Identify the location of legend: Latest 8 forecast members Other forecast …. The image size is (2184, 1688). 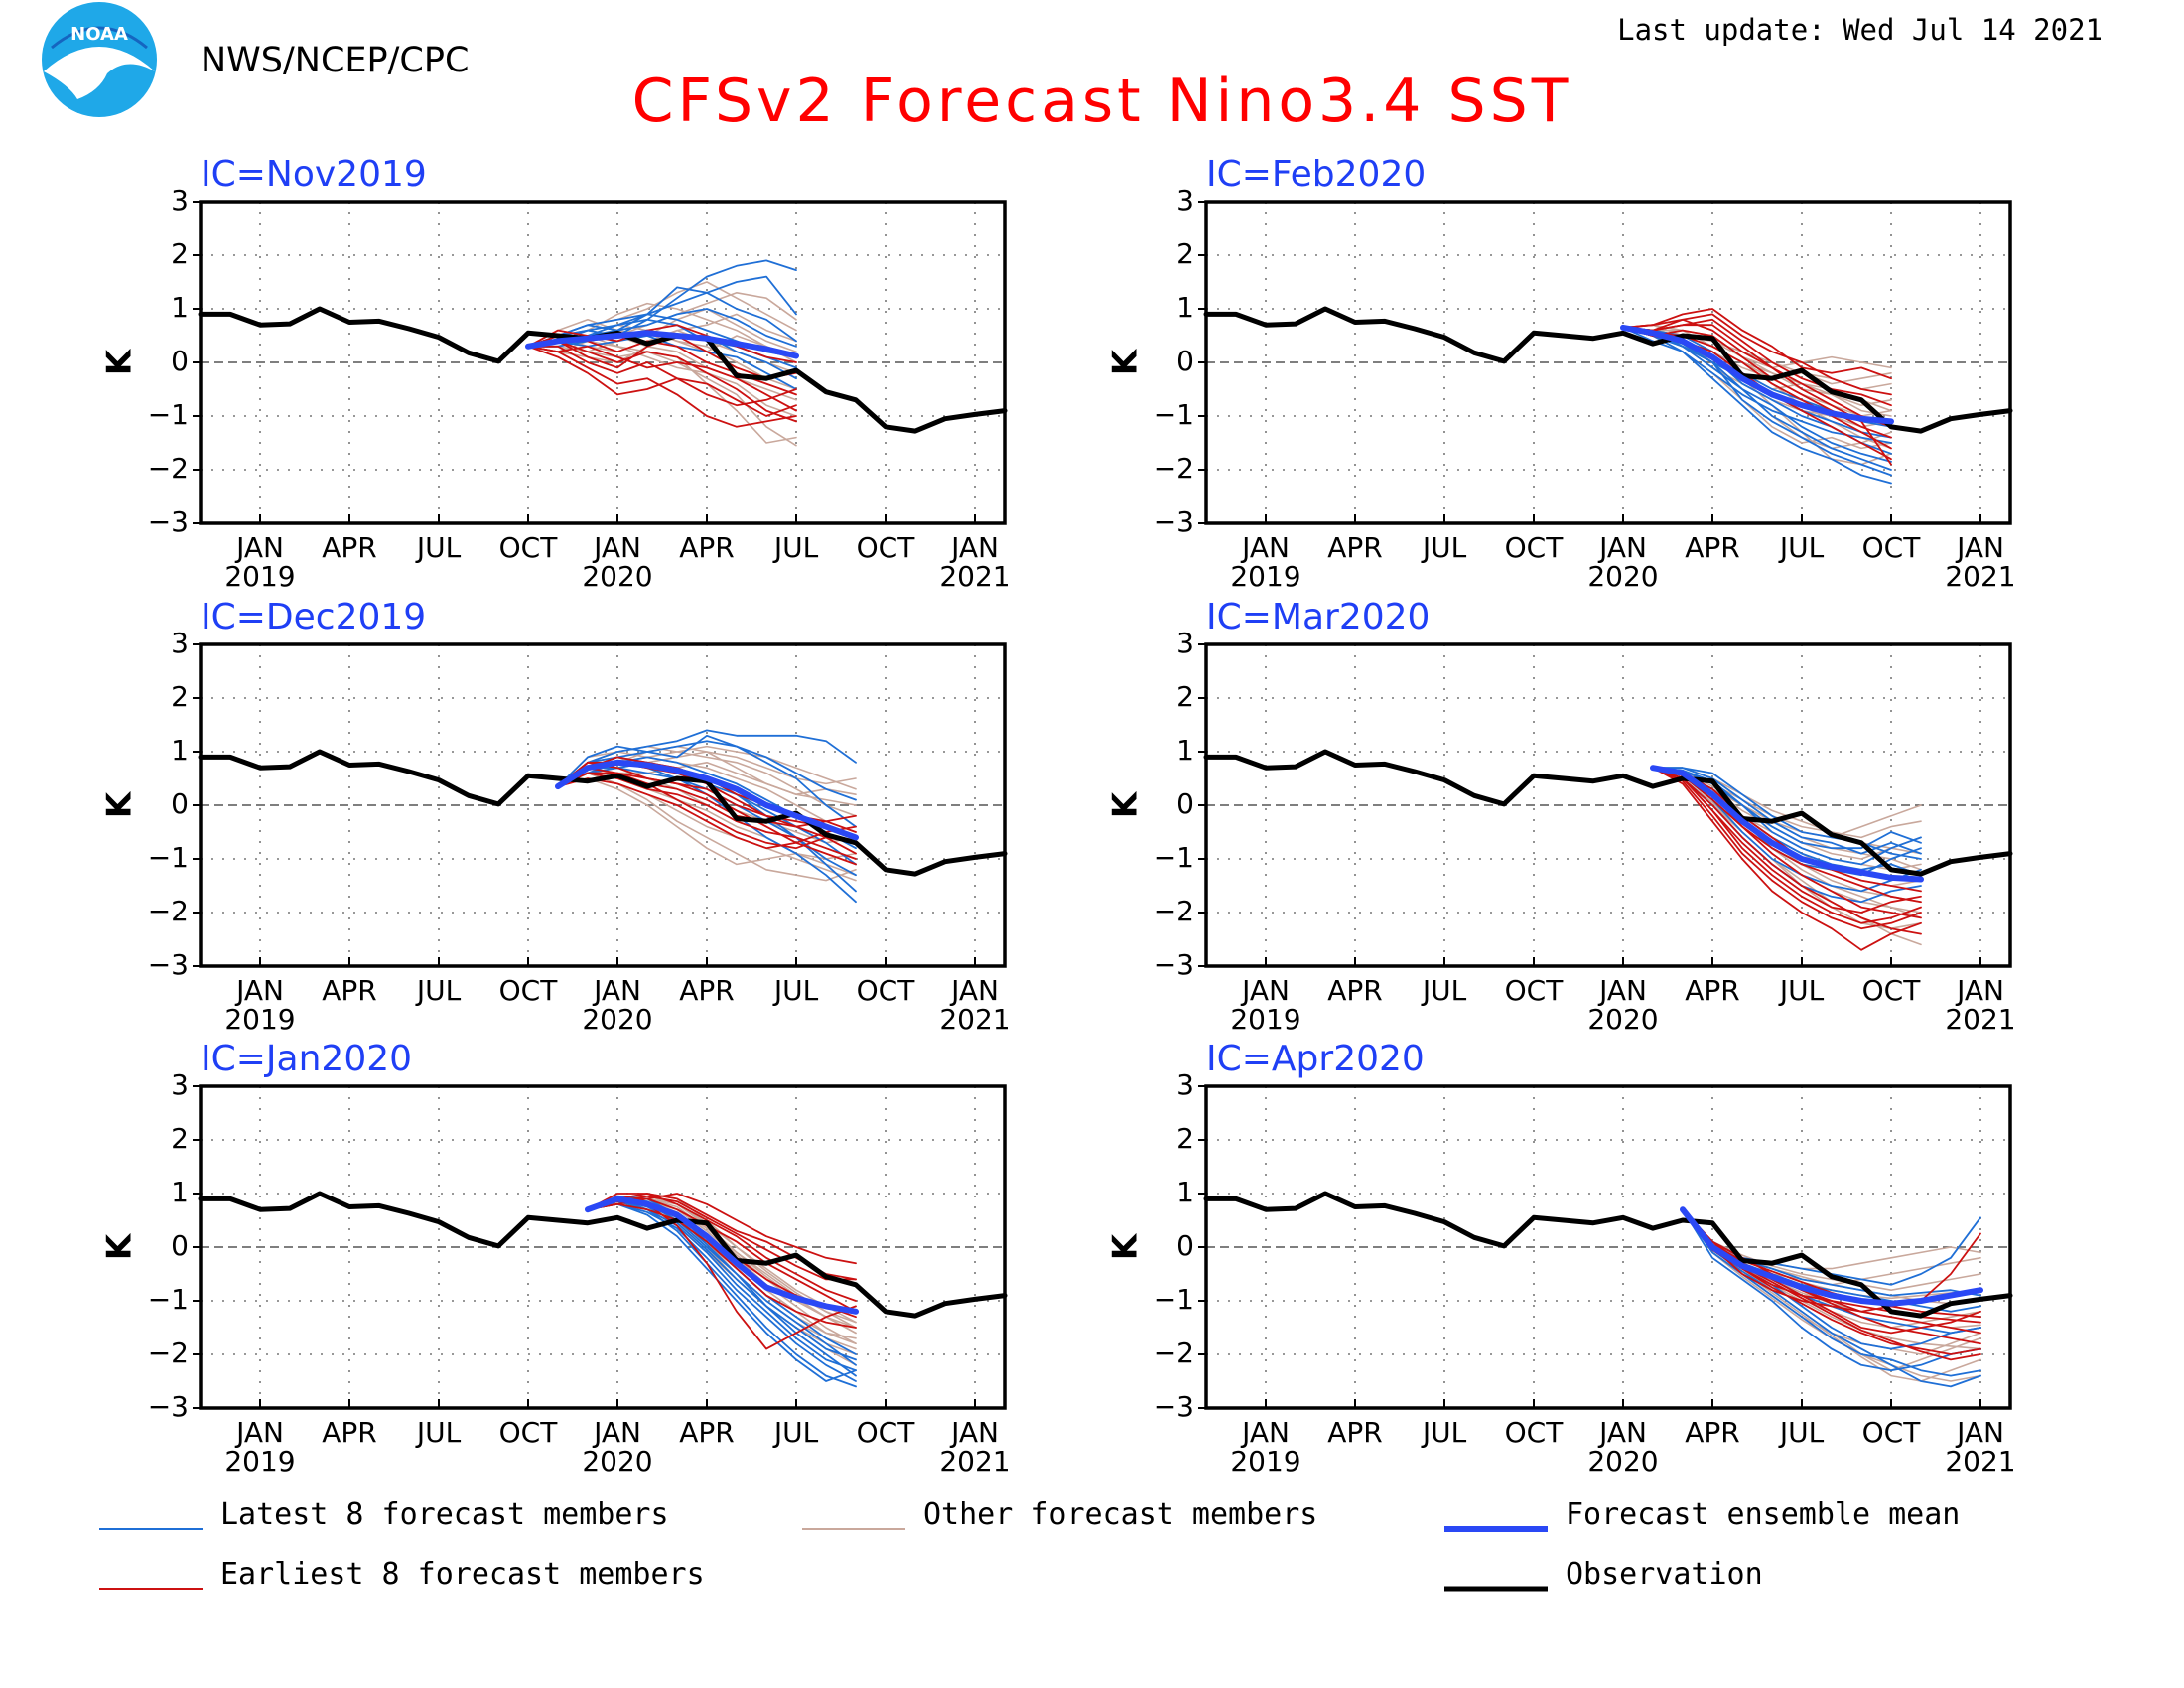
(1029, 1544).